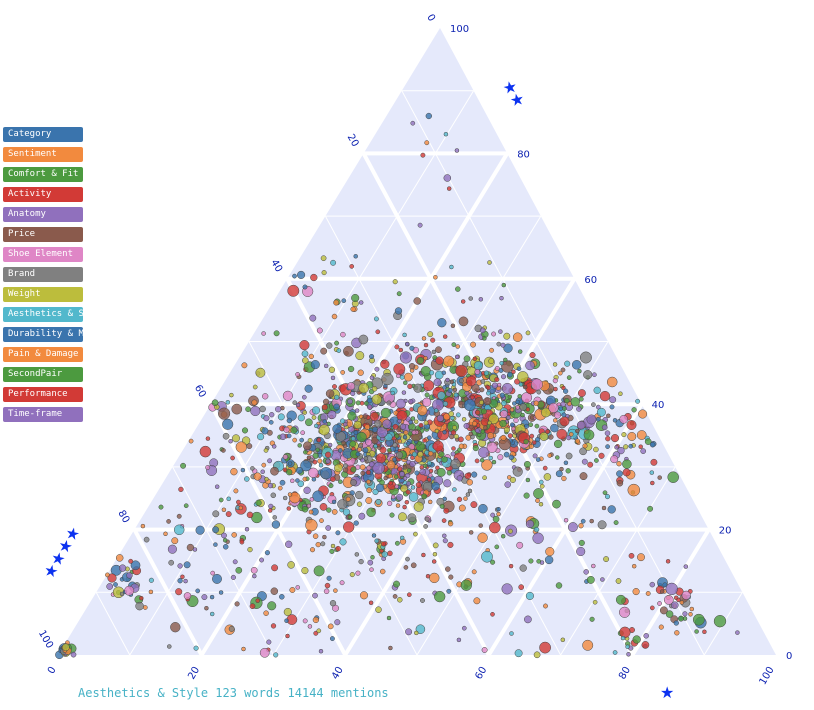  I want to click on legend-item-comfort-fit: Comfort & Fit, so click(43, 174).